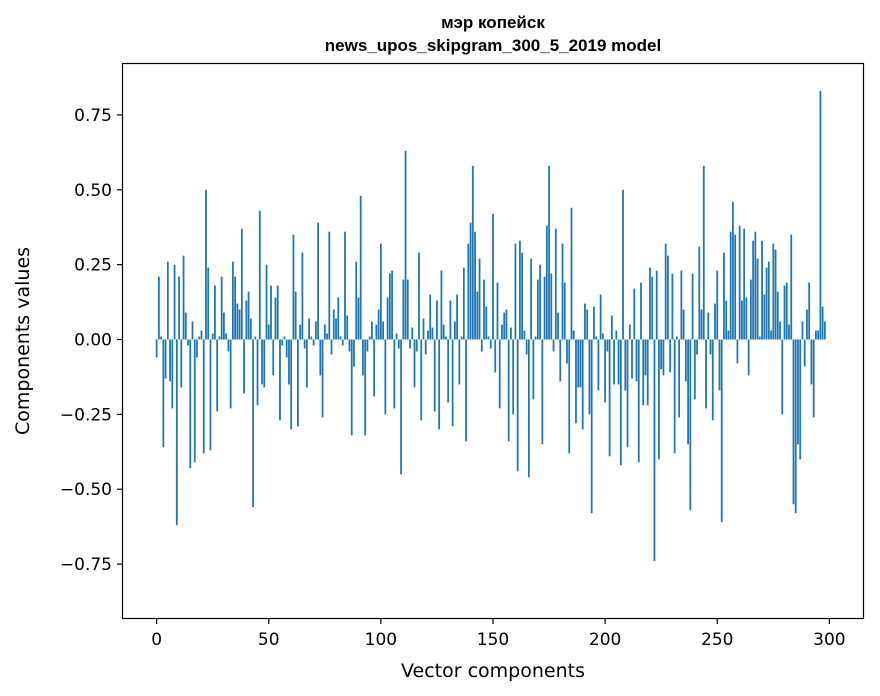 Image resolution: width=880 pixels, height=696 pixels. What do you see at coordinates (93, 116) in the screenshot?
I see `y-tick-label: 0.75` at bounding box center [93, 116].